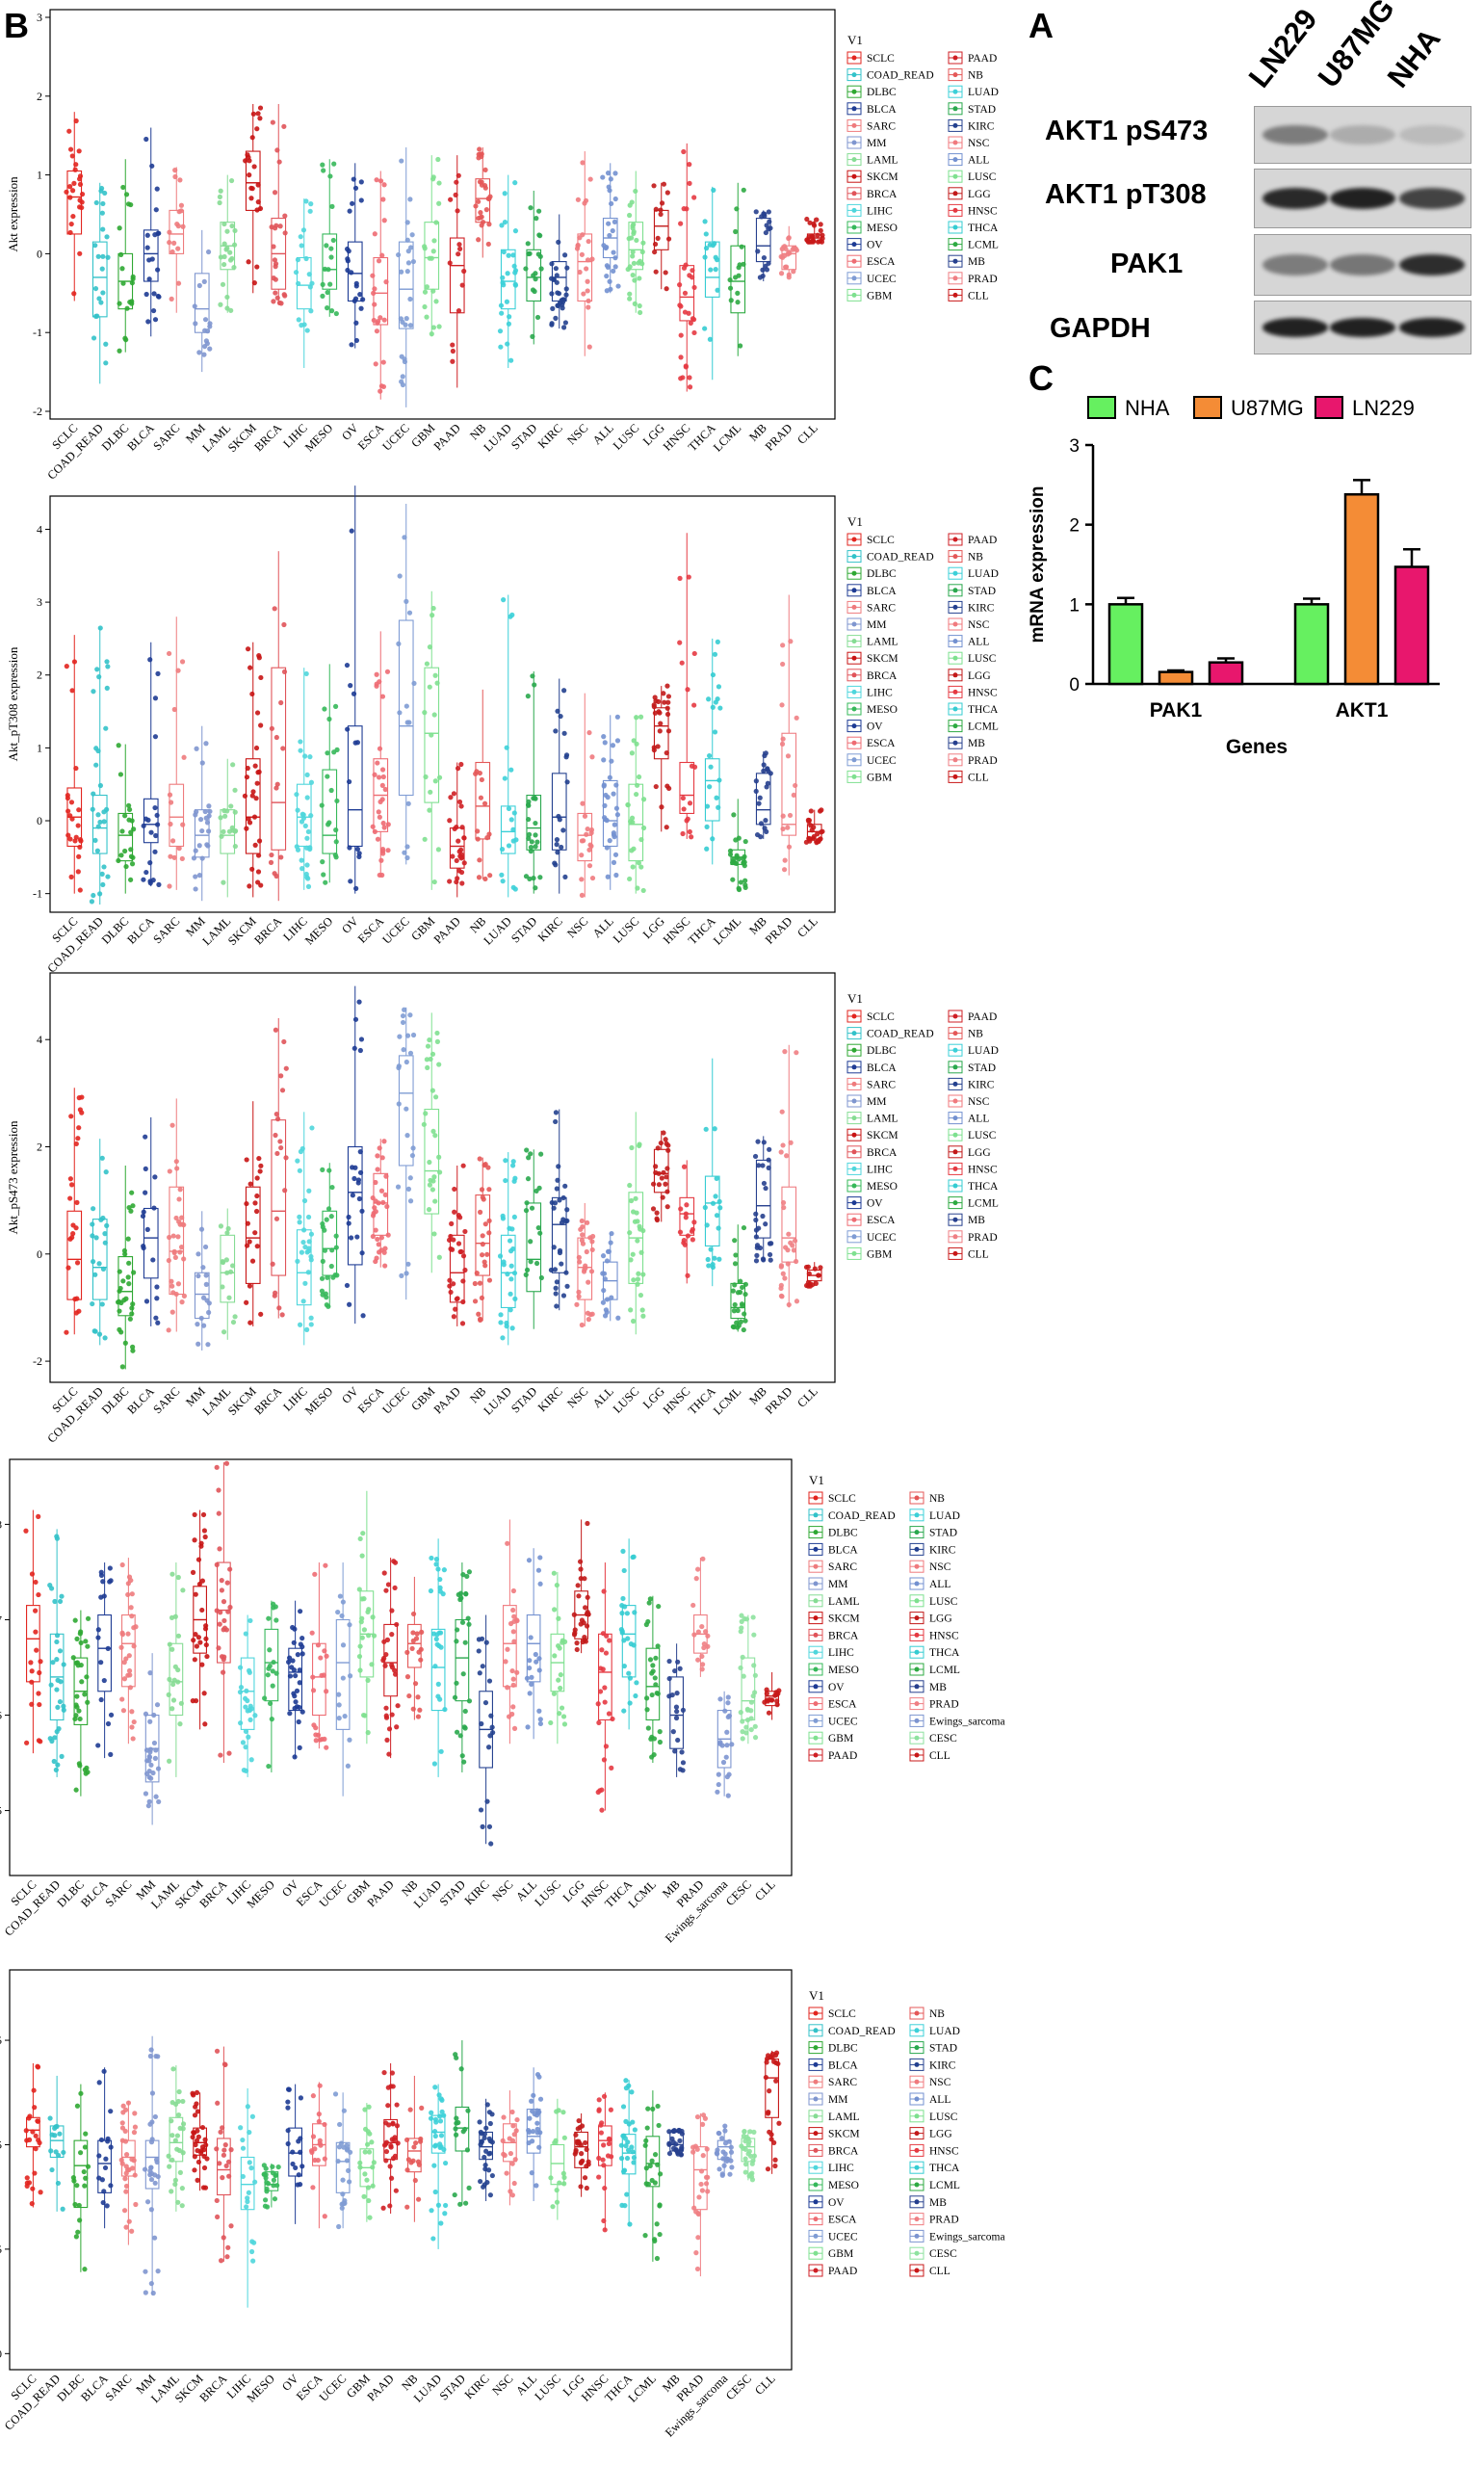 This screenshot has height=2466, width=1484. What do you see at coordinates (882, 591) in the screenshot?
I see `legend-label: BLCA` at bounding box center [882, 591].